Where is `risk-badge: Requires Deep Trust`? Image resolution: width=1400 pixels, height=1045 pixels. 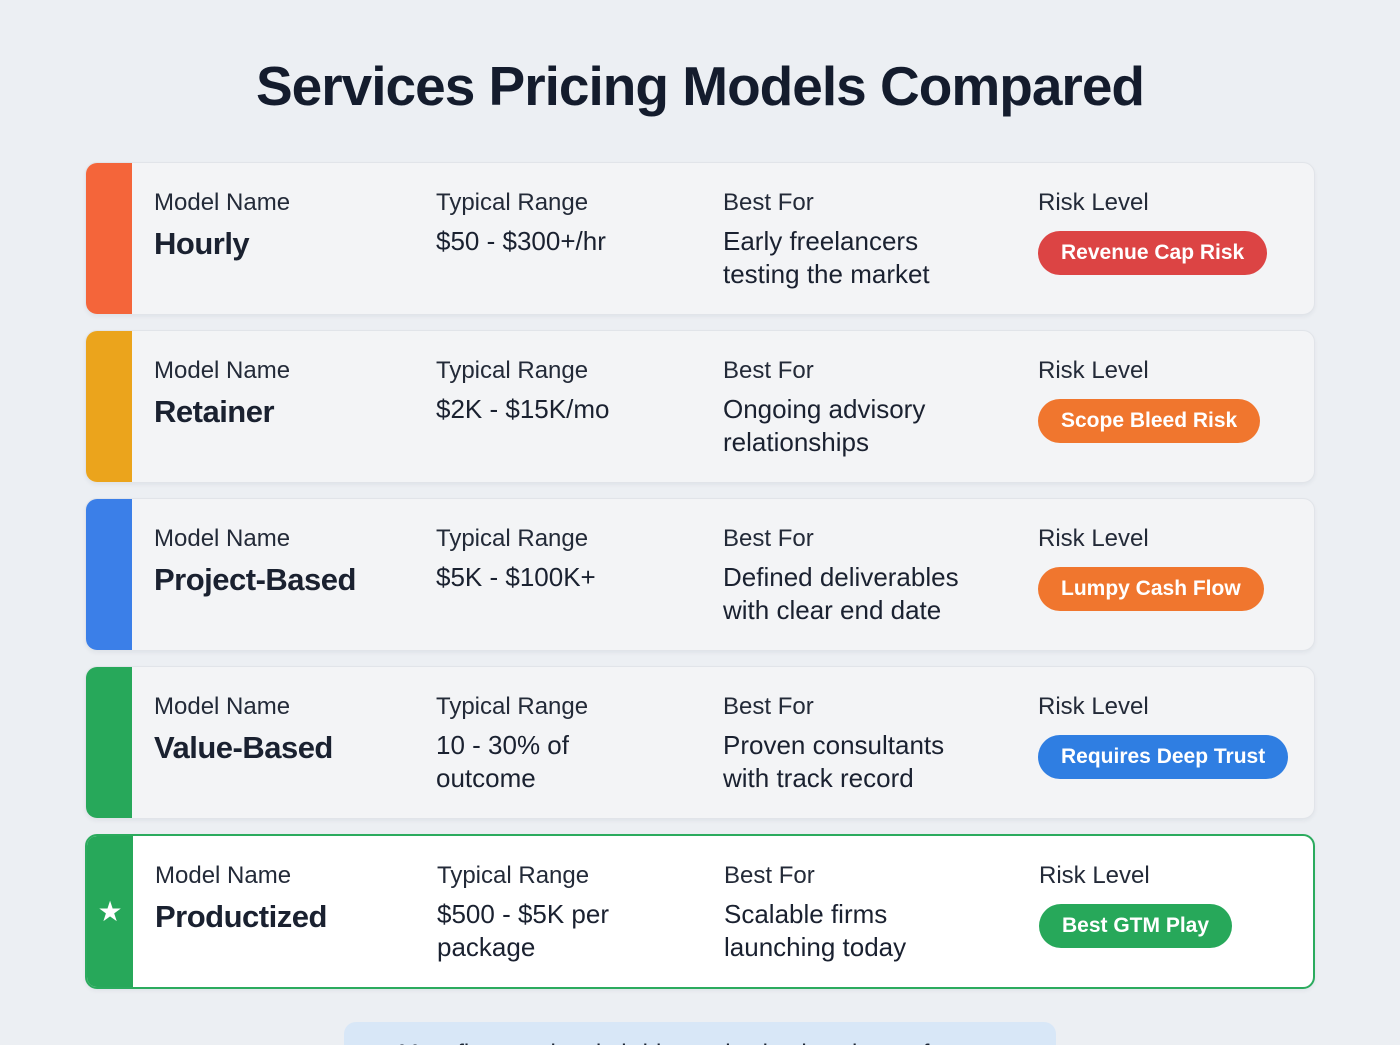
risk-badge: Requires Deep Trust is located at coordinates (1163, 757).